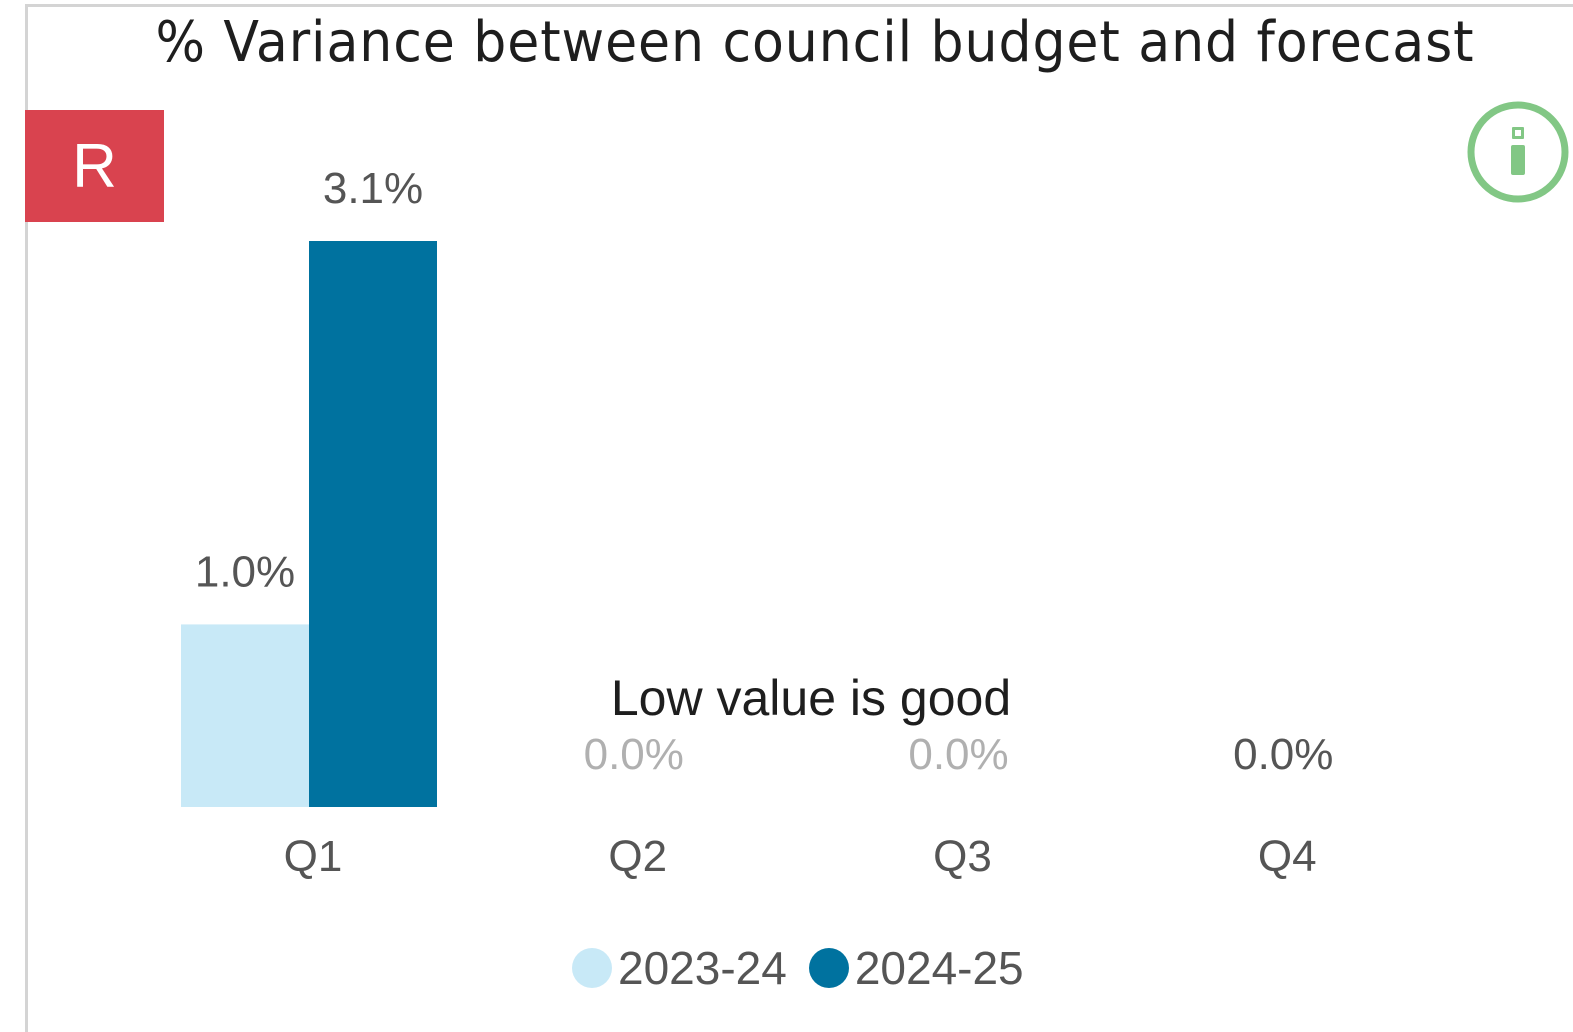 This screenshot has width=1573, height=1032. Describe the element at coordinates (245, 571) in the screenshot. I see `data-label-2023-24-Q1: 1.0%` at that location.